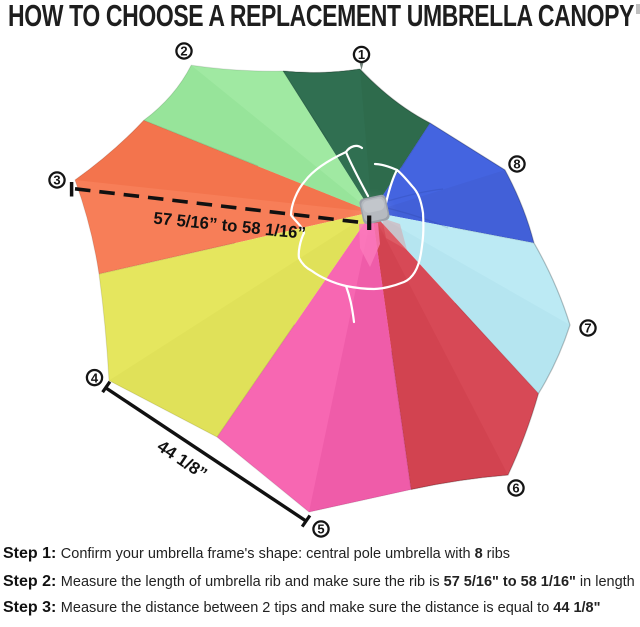  What do you see at coordinates (516, 164) in the screenshot?
I see `svg-text: 8` at bounding box center [516, 164].